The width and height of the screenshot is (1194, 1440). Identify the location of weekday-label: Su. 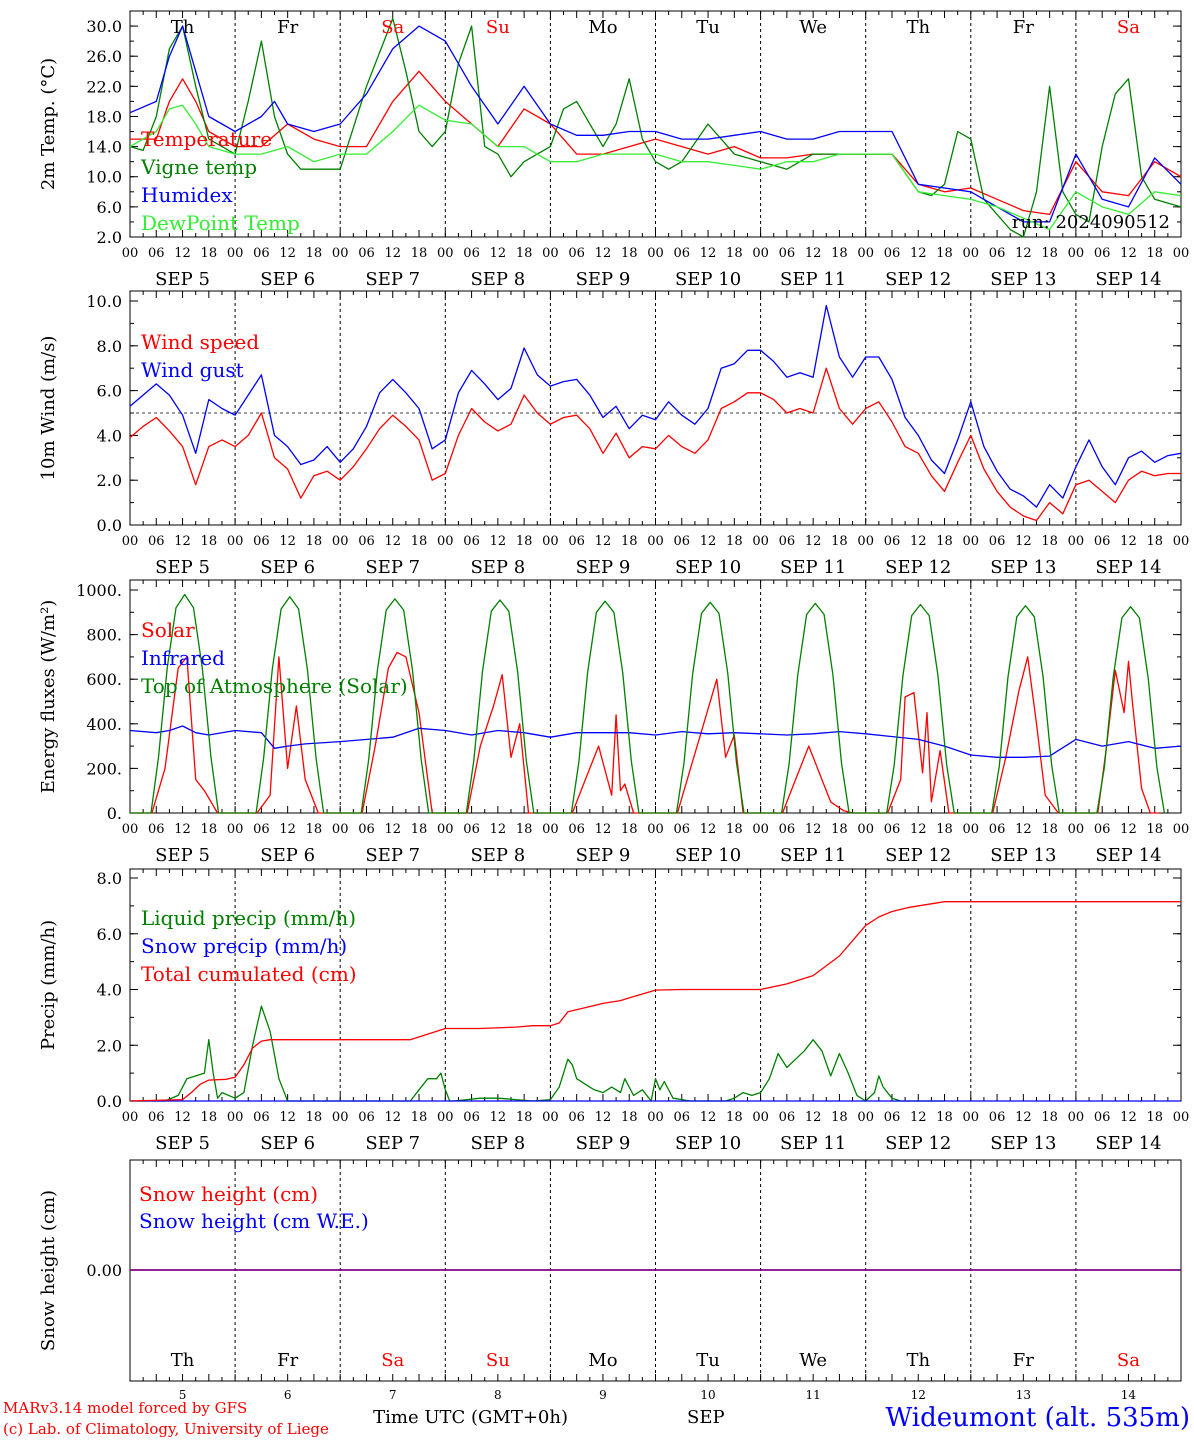
(498, 27).